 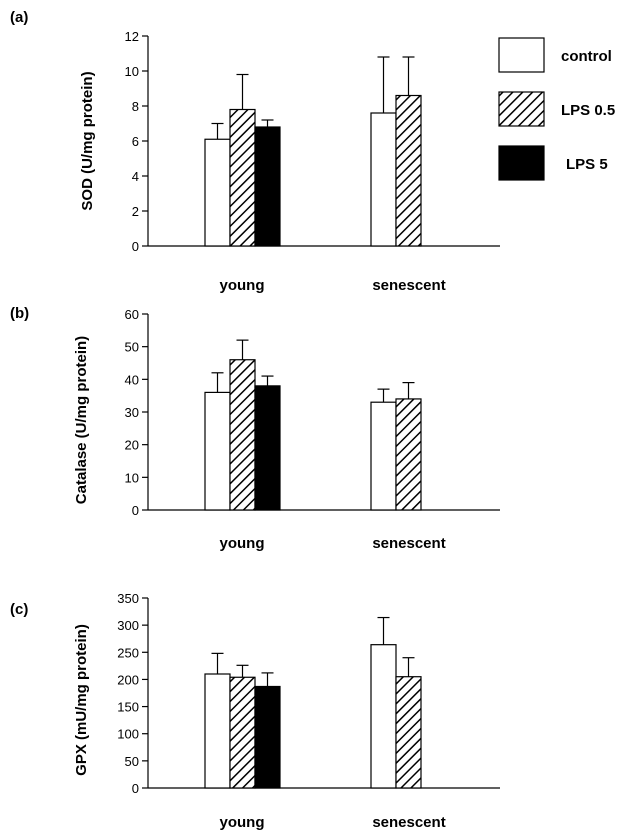 What do you see at coordinates (135, 106) in the screenshot?
I see `y-tick-label: 8` at bounding box center [135, 106].